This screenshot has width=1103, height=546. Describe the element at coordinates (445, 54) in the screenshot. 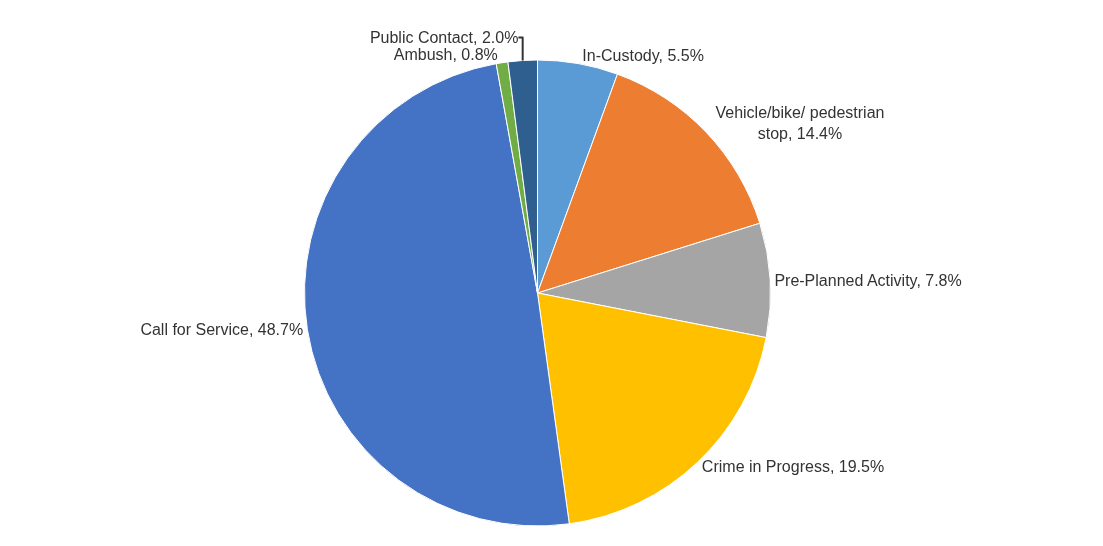

I see `slice-label: Ambush, 0.8%` at that location.